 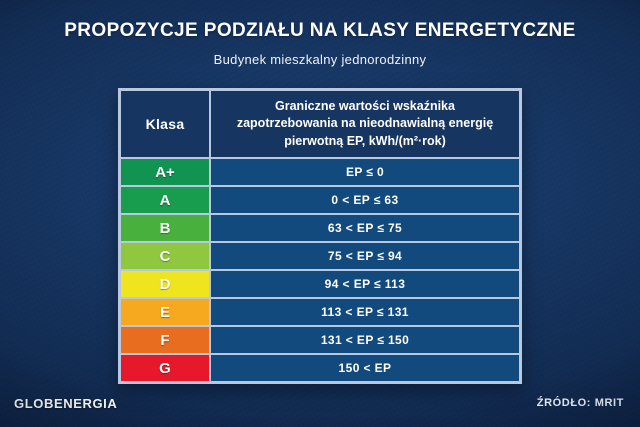 I want to click on class-label: C, so click(x=165, y=256).